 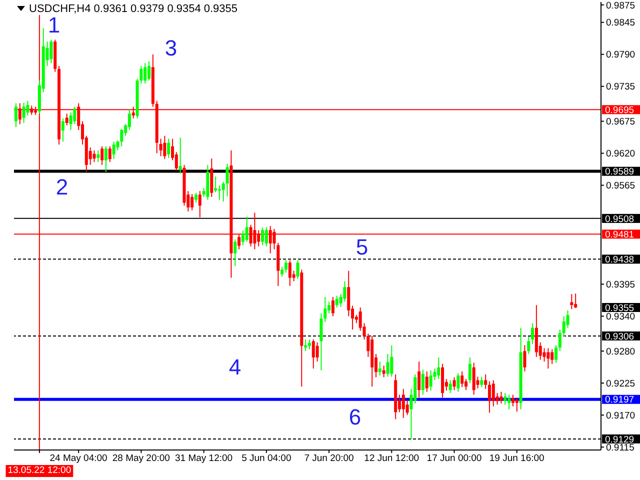 What do you see at coordinates (619, 308) in the screenshot?
I see `text: 0.9355` at bounding box center [619, 308].